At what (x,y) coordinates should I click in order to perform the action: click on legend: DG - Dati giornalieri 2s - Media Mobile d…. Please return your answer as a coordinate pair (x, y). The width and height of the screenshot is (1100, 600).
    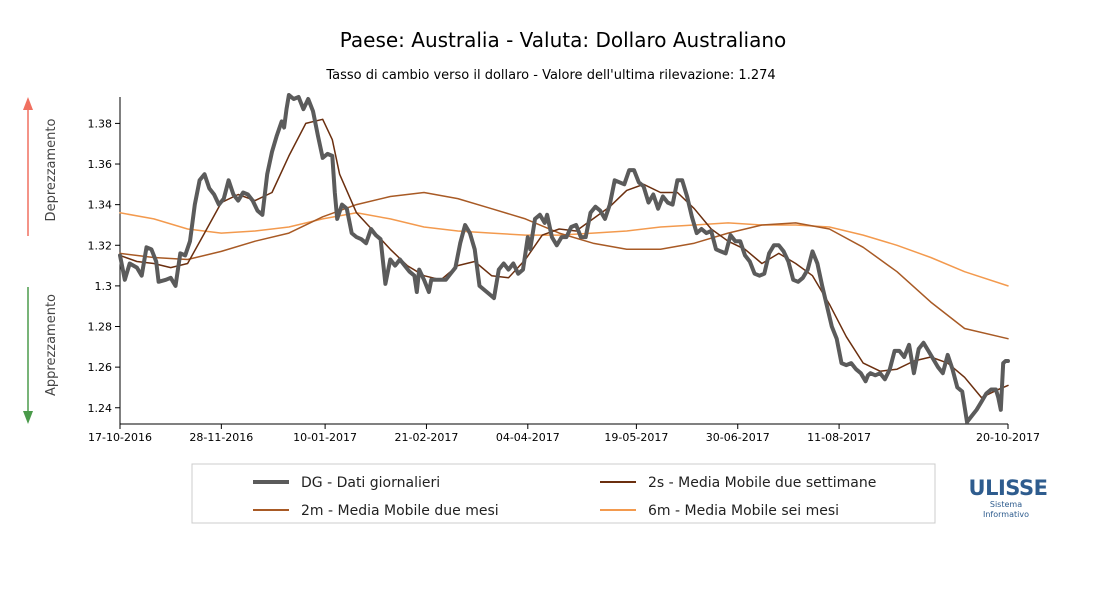
    Looking at the image, I should click on (563, 493).